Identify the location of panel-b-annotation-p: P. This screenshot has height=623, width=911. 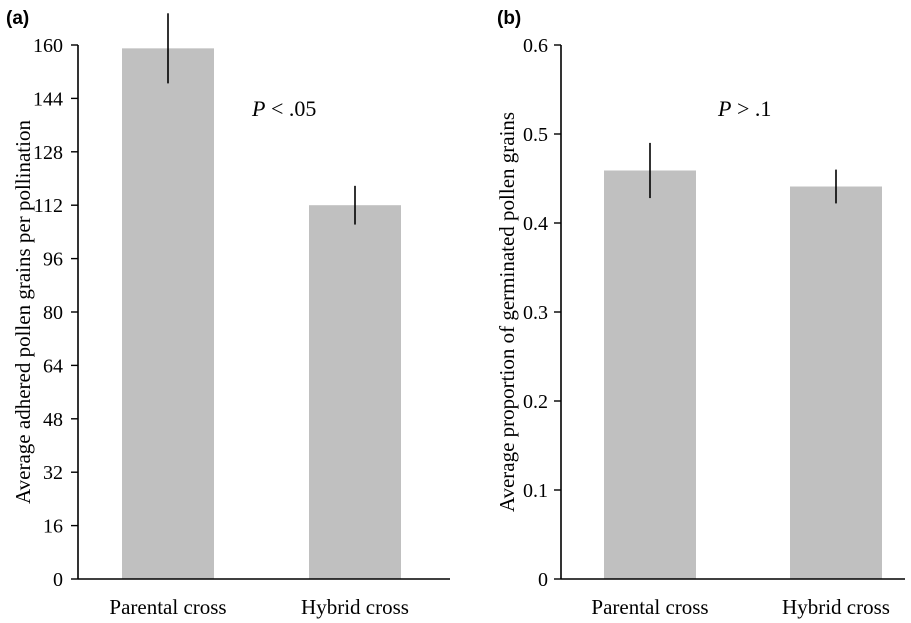
(724, 108).